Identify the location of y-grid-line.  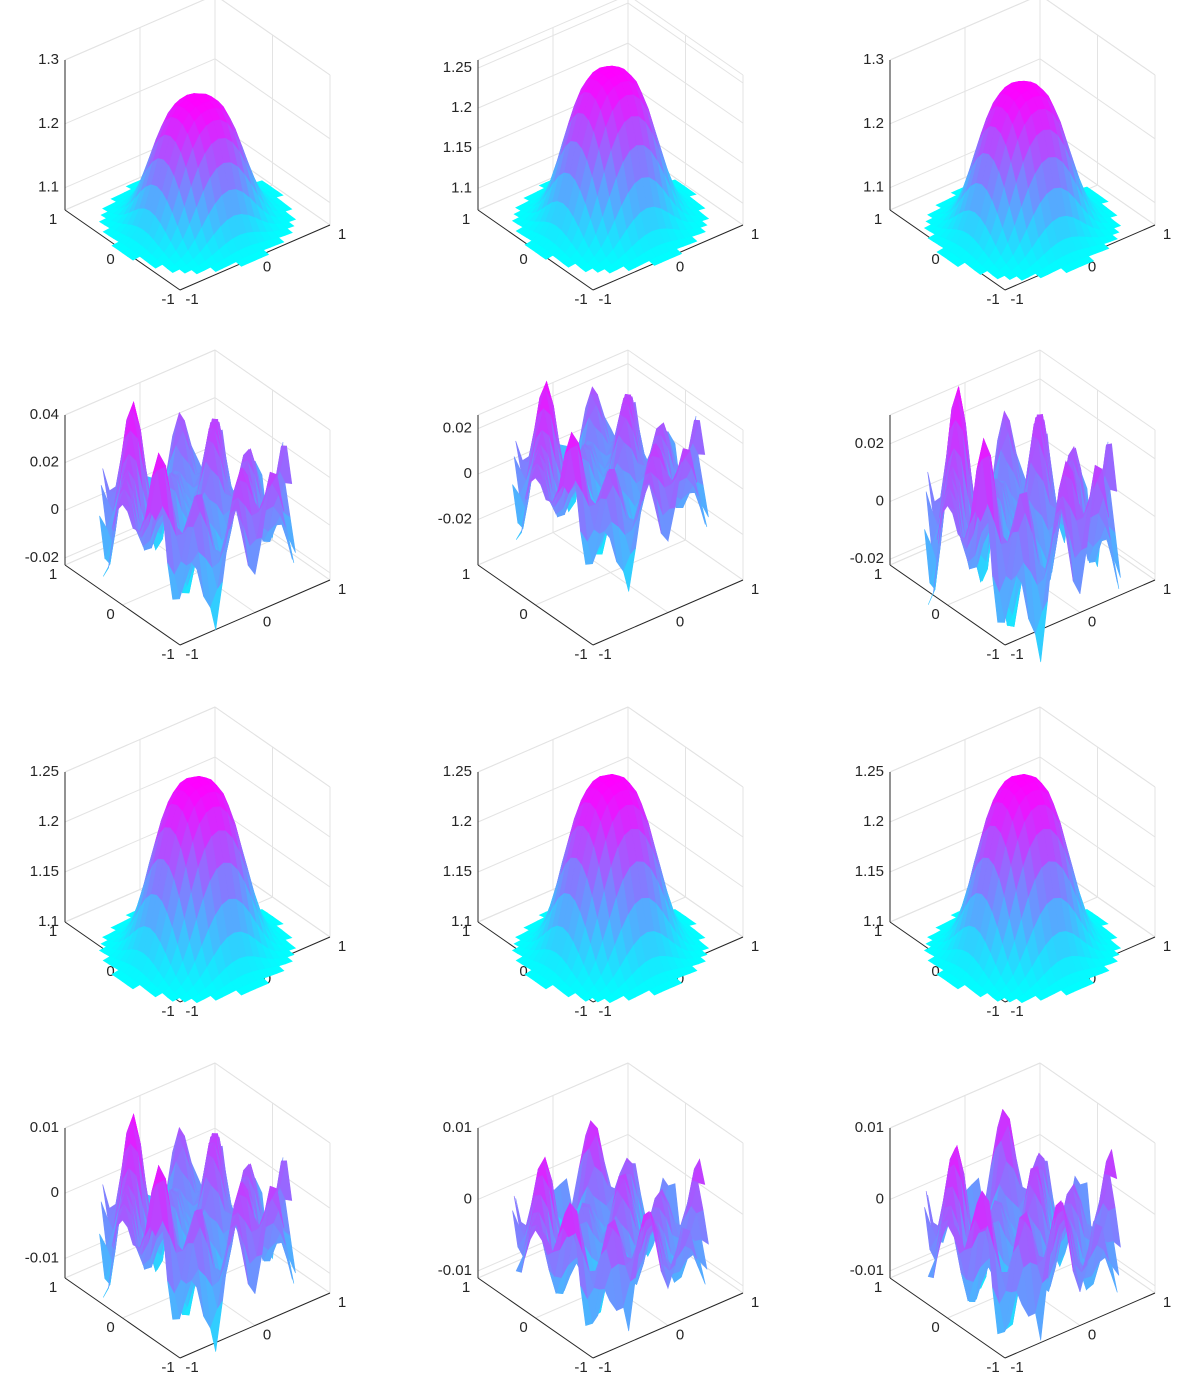
(610, 572).